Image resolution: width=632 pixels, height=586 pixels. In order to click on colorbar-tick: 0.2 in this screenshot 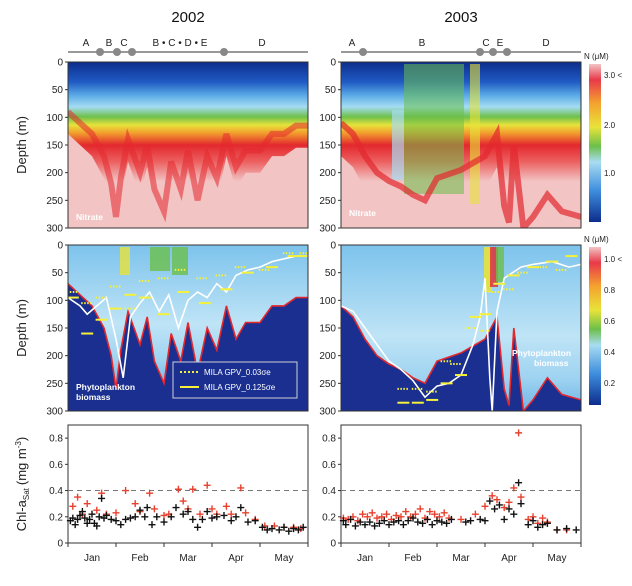, I will do `click(610, 383)`.